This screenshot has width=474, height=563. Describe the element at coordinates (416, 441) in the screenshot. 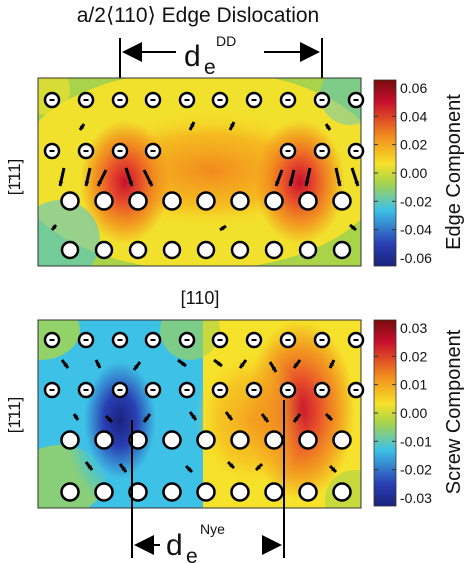

I see `screw-colorbar-tick-label: -0.01` at that location.